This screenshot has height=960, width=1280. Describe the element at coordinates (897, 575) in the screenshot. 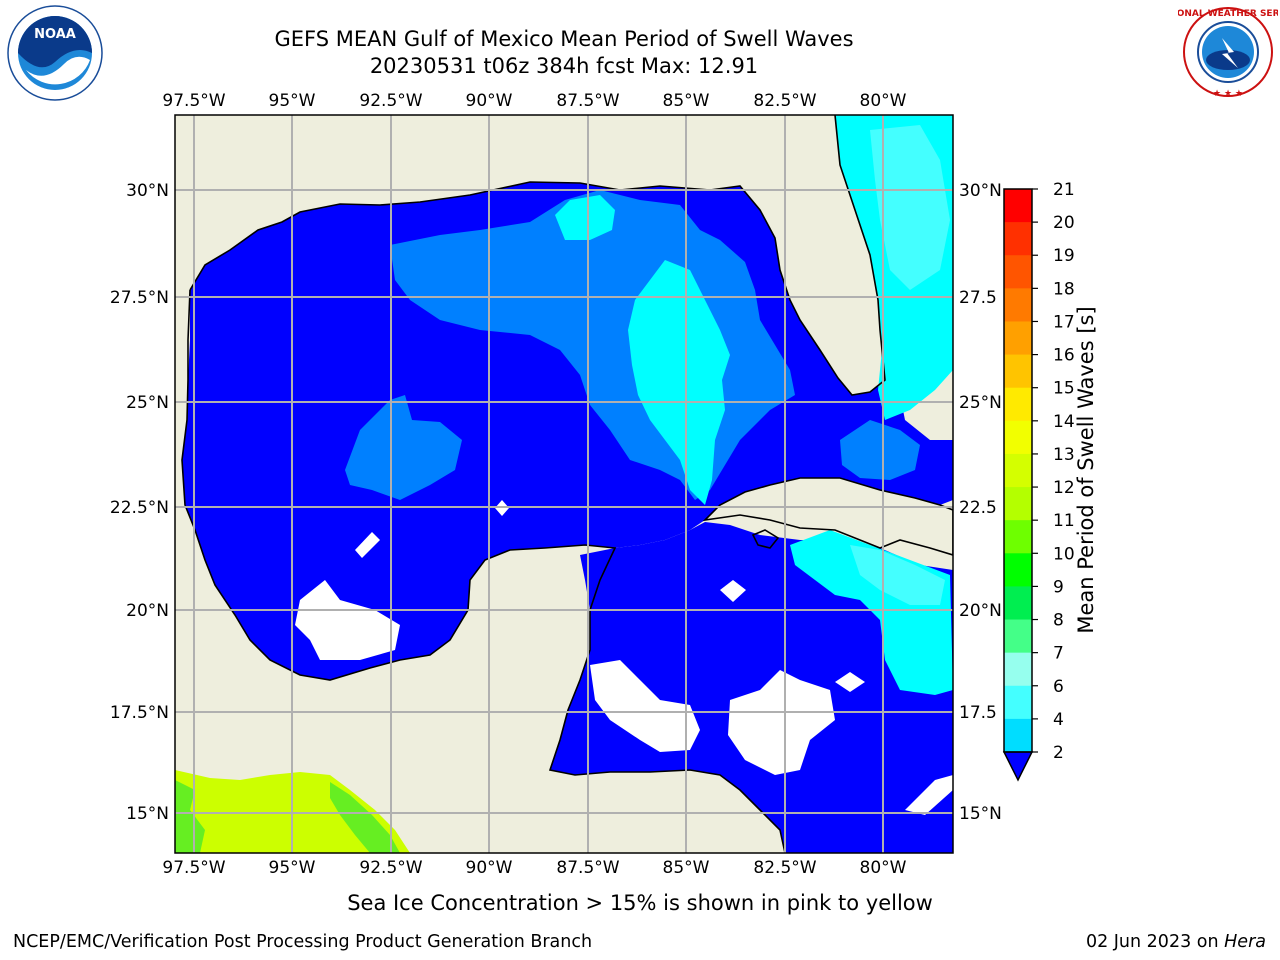

I see `caribbean-swell-light` at that location.